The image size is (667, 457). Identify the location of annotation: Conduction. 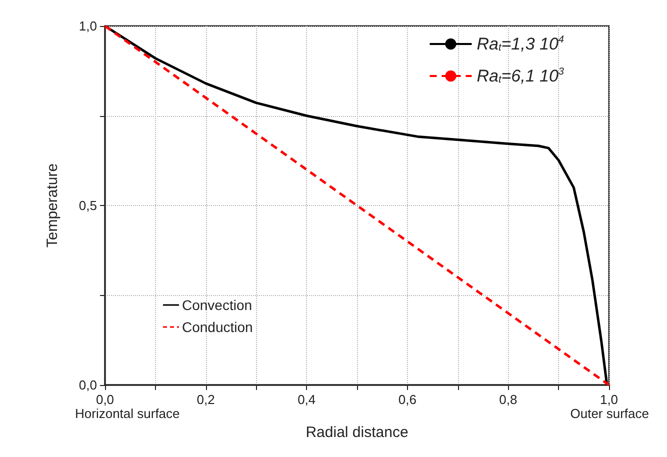
(217, 327).